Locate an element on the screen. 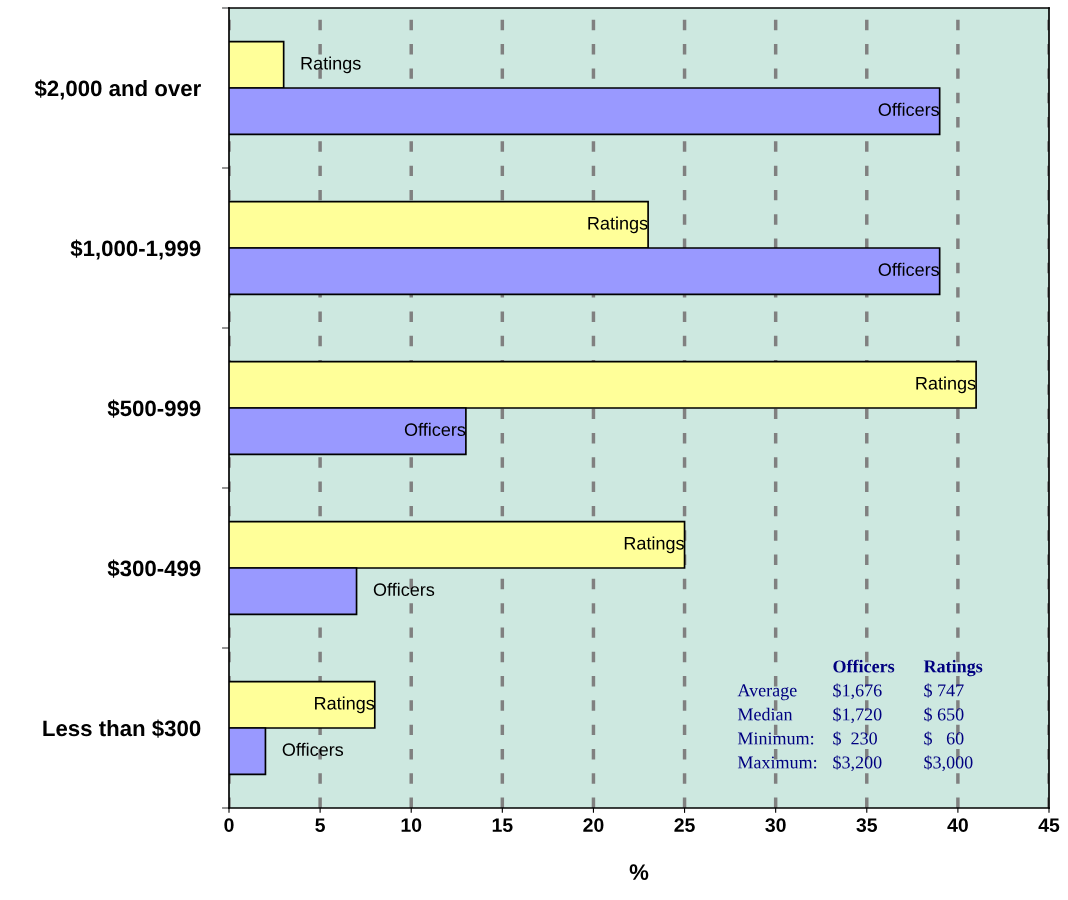 The image size is (1068, 900). annotation: Minimum: is located at coordinates (775, 738).